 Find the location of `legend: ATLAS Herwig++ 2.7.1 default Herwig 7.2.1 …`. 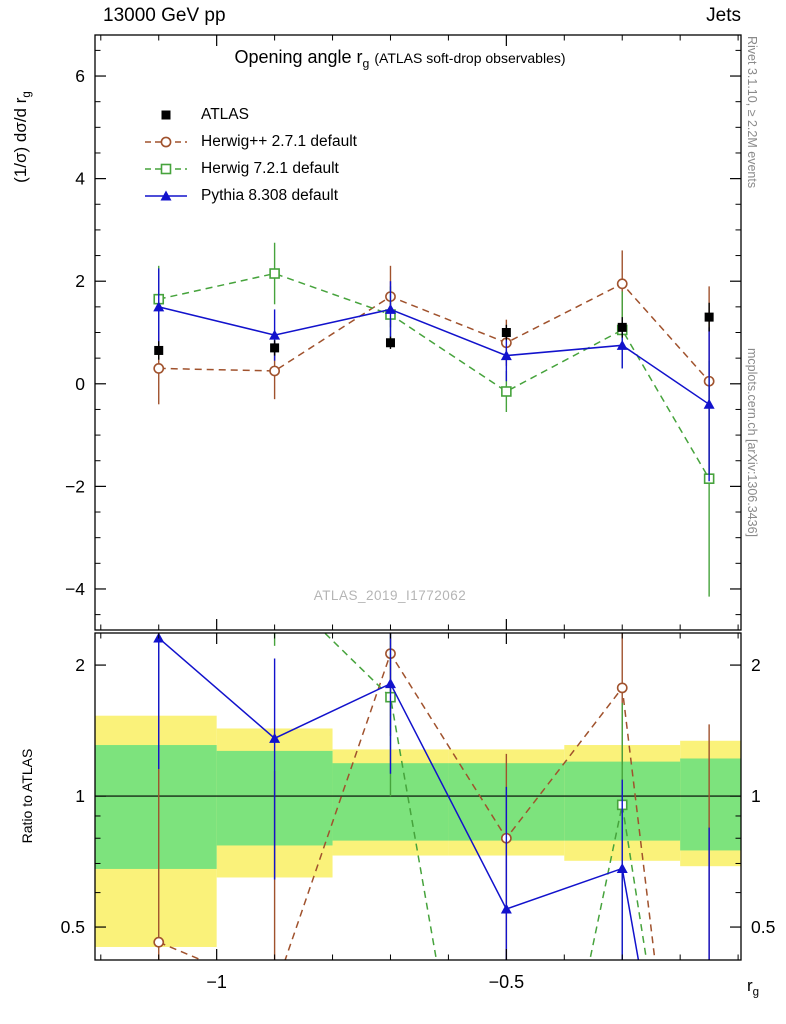

legend: ATLAS Herwig++ 2.7.1 default Herwig 7.2.1 … is located at coordinates (250, 155).